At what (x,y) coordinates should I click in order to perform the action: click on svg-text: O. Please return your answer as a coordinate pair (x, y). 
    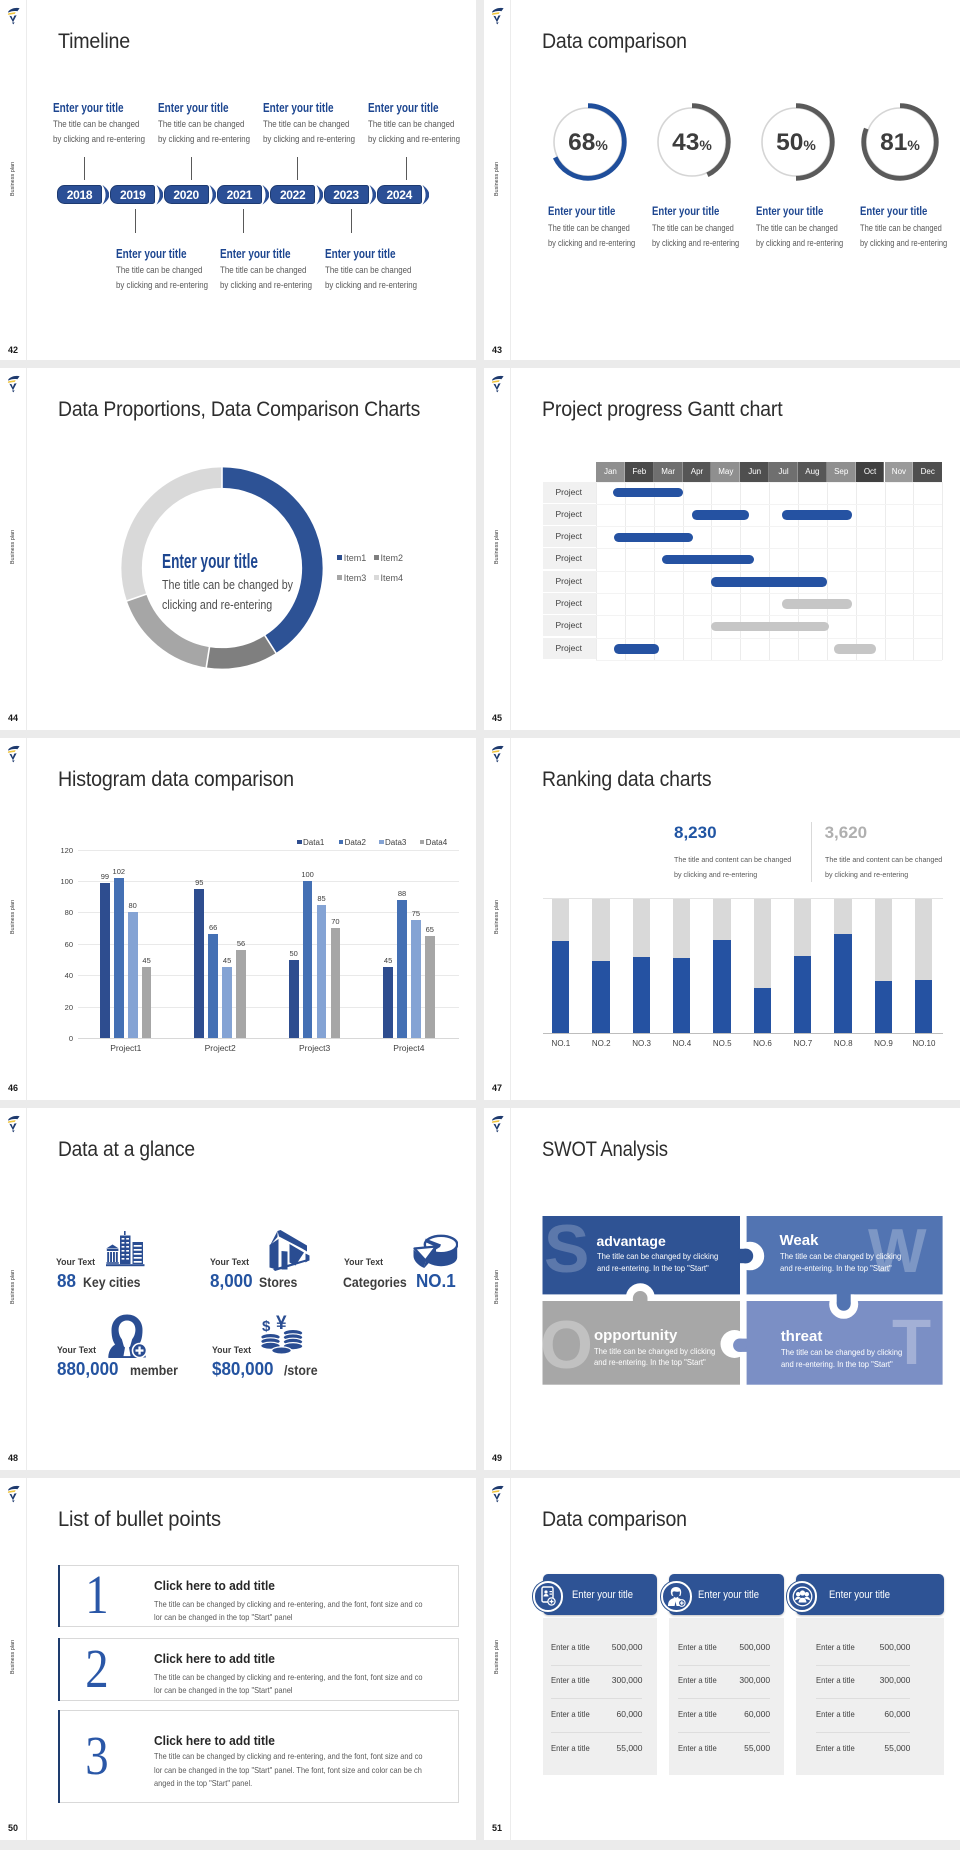
    Looking at the image, I should click on (566, 1345).